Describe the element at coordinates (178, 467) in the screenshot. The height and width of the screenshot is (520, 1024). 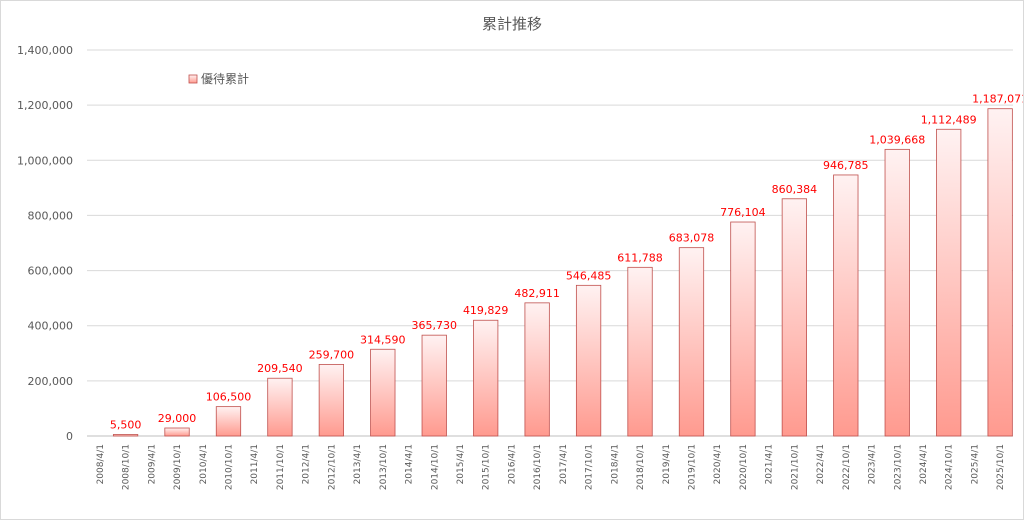
I see `x-tick-label: 2009/10/1` at that location.